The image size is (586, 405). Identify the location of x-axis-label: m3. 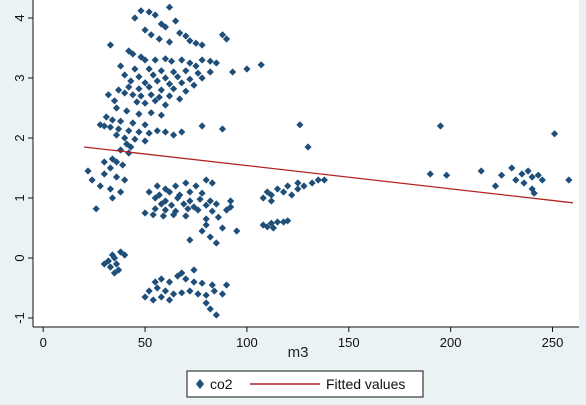
(298, 352).